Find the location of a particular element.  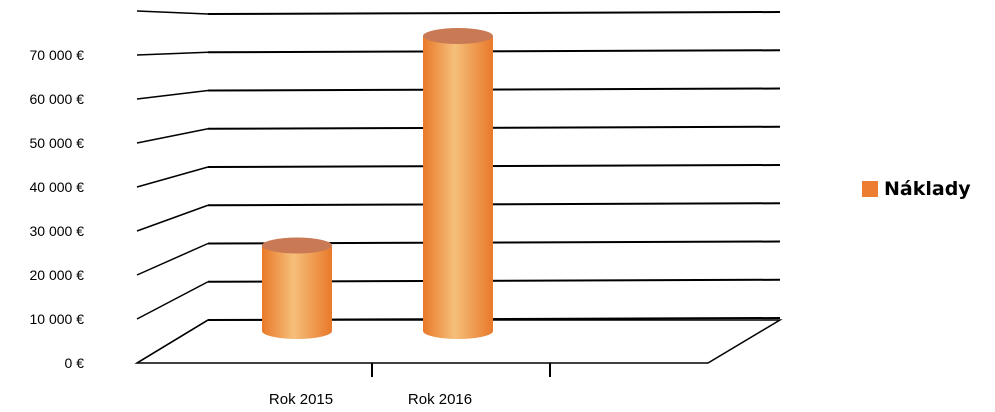

y-tick-label: 0 € is located at coordinates (75, 363).